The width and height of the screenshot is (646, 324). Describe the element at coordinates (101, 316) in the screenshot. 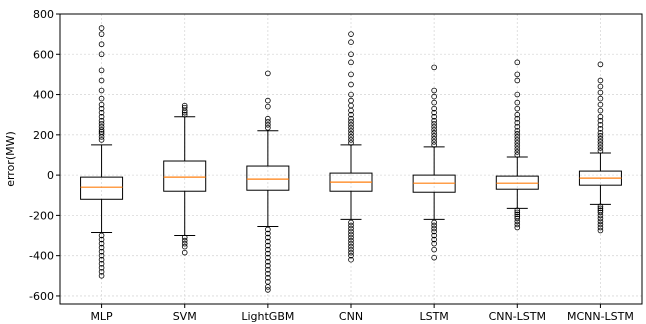

I see `x-tick-label: MLP` at that location.